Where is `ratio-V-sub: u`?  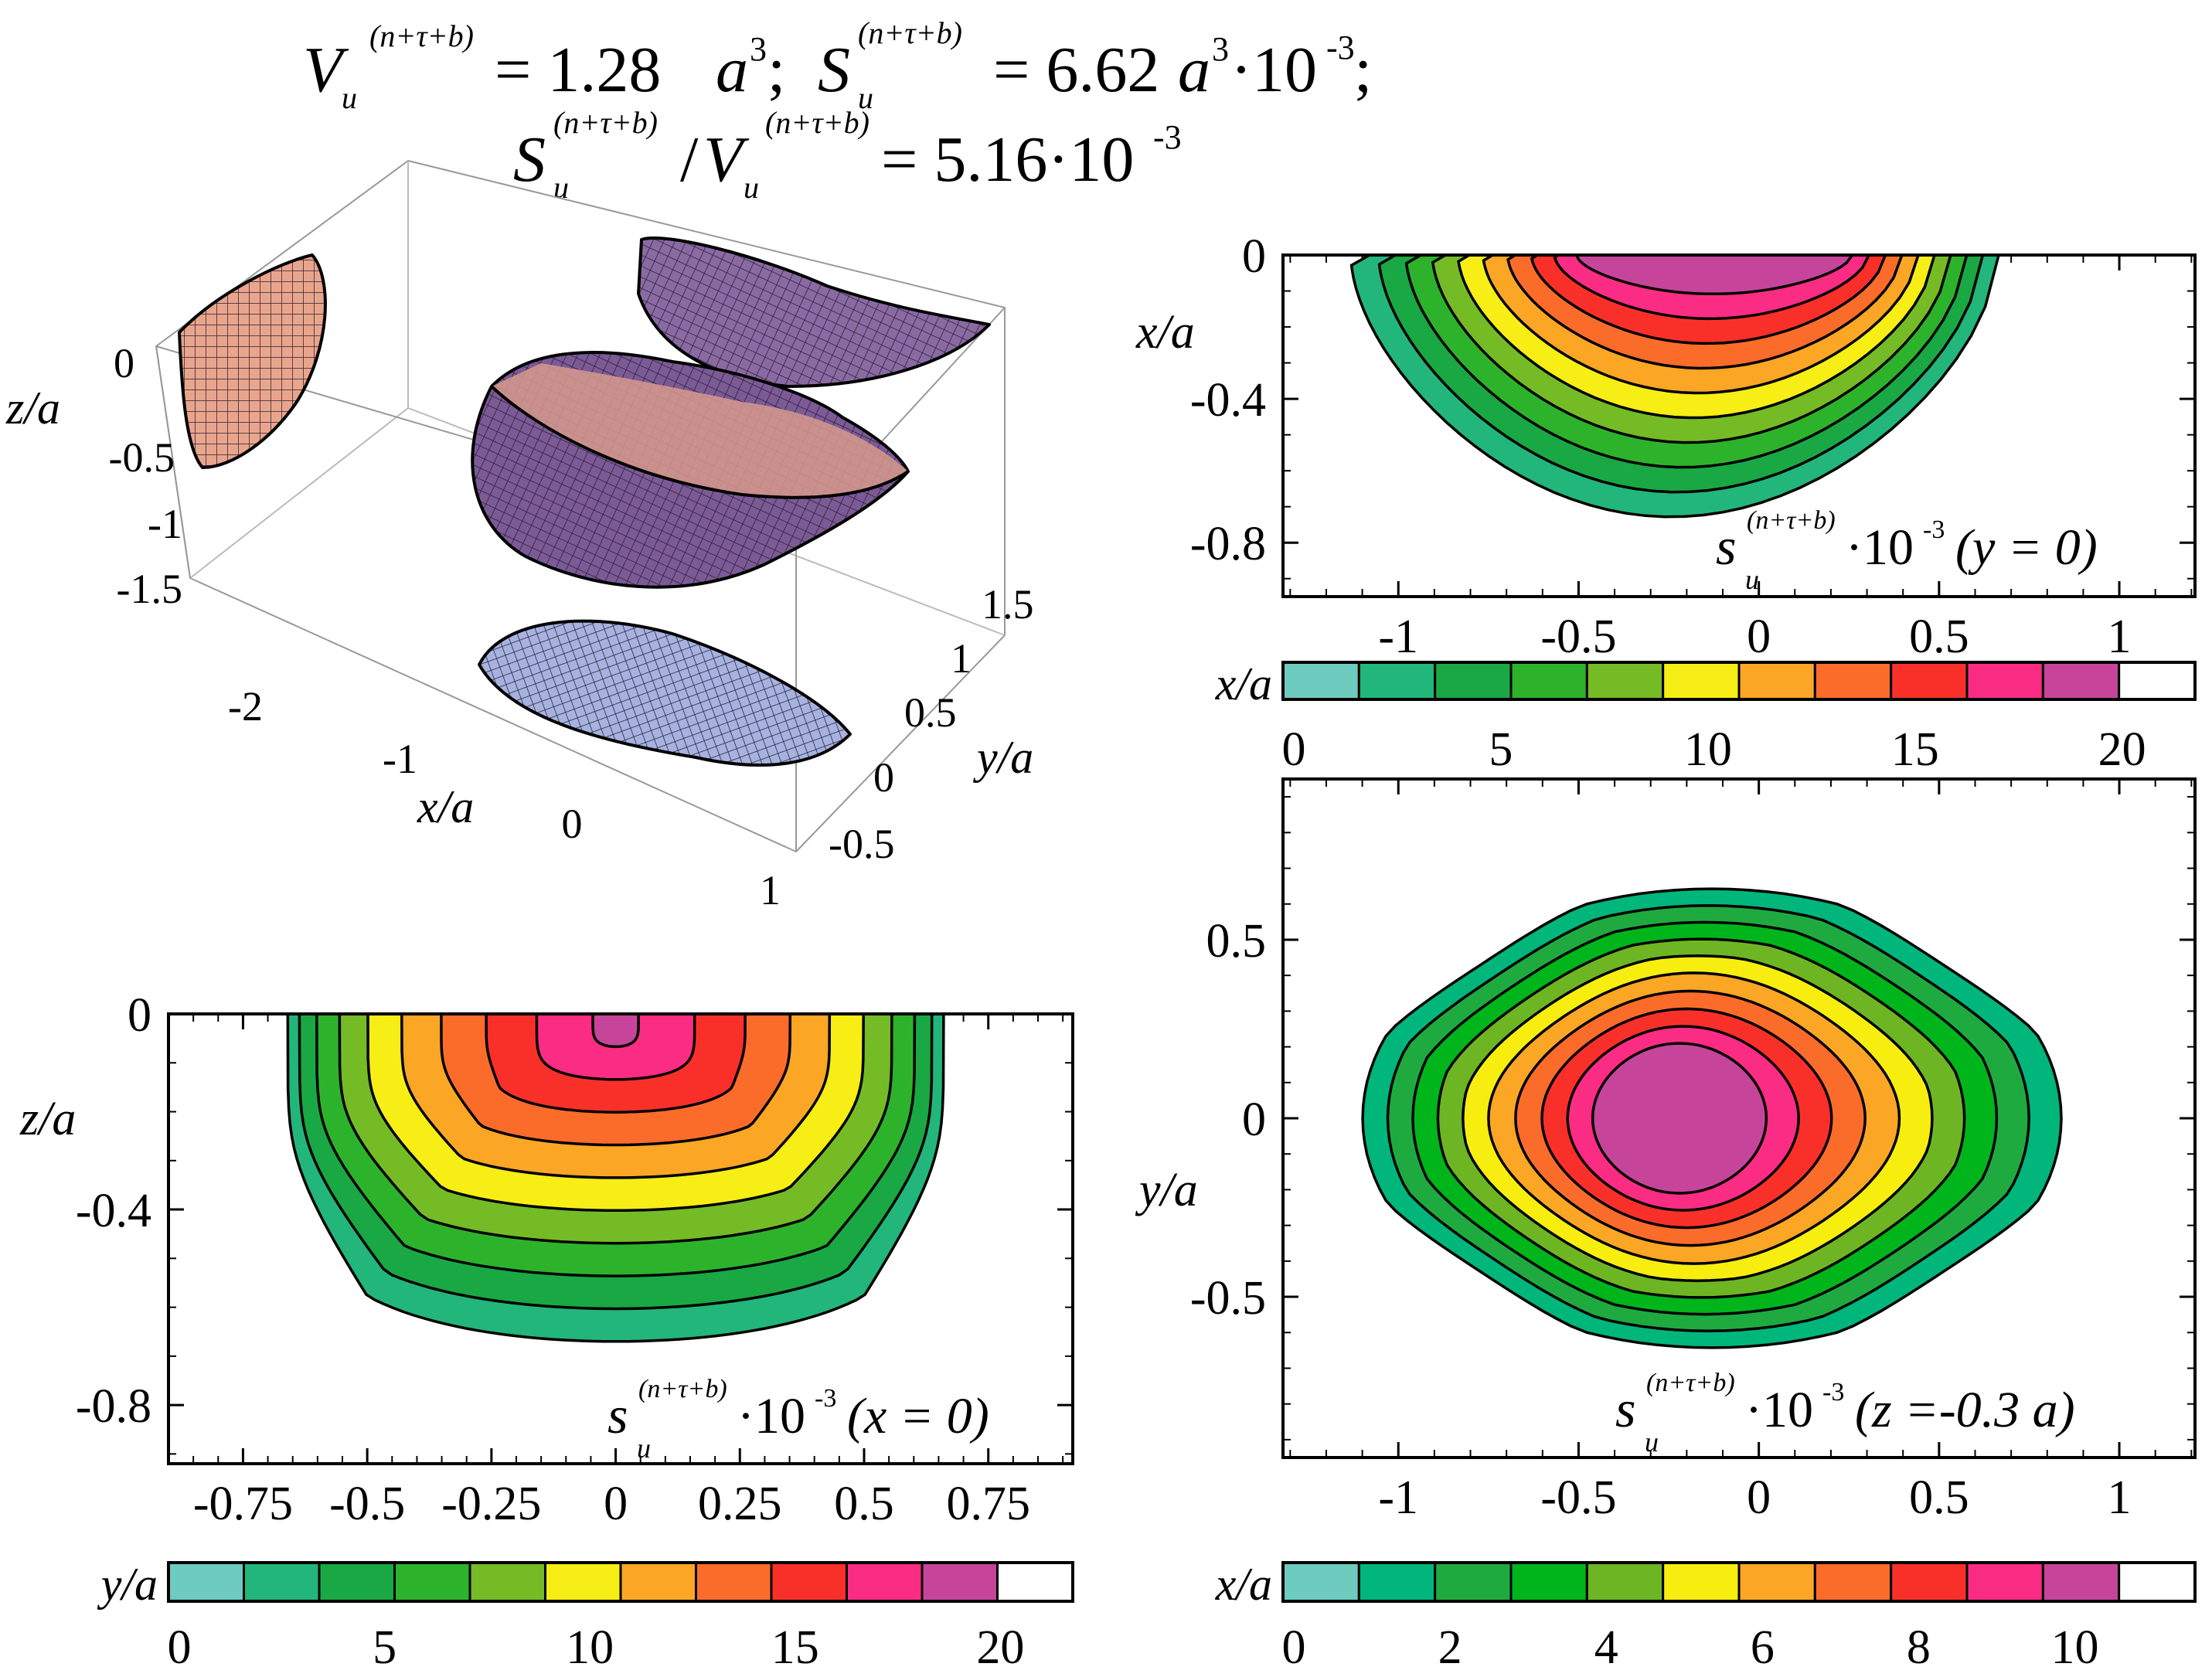 ratio-V-sub: u is located at coordinates (751, 187).